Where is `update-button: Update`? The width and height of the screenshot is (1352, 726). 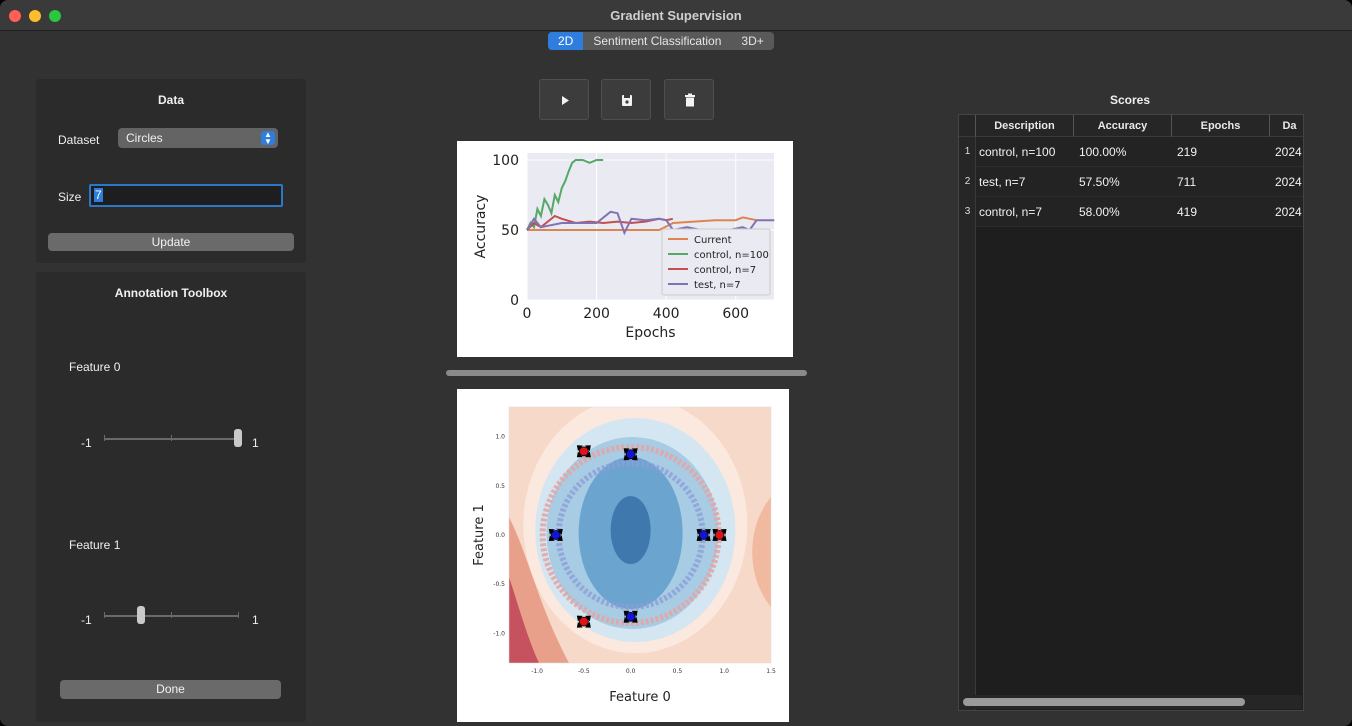
update-button: Update is located at coordinates (171, 242).